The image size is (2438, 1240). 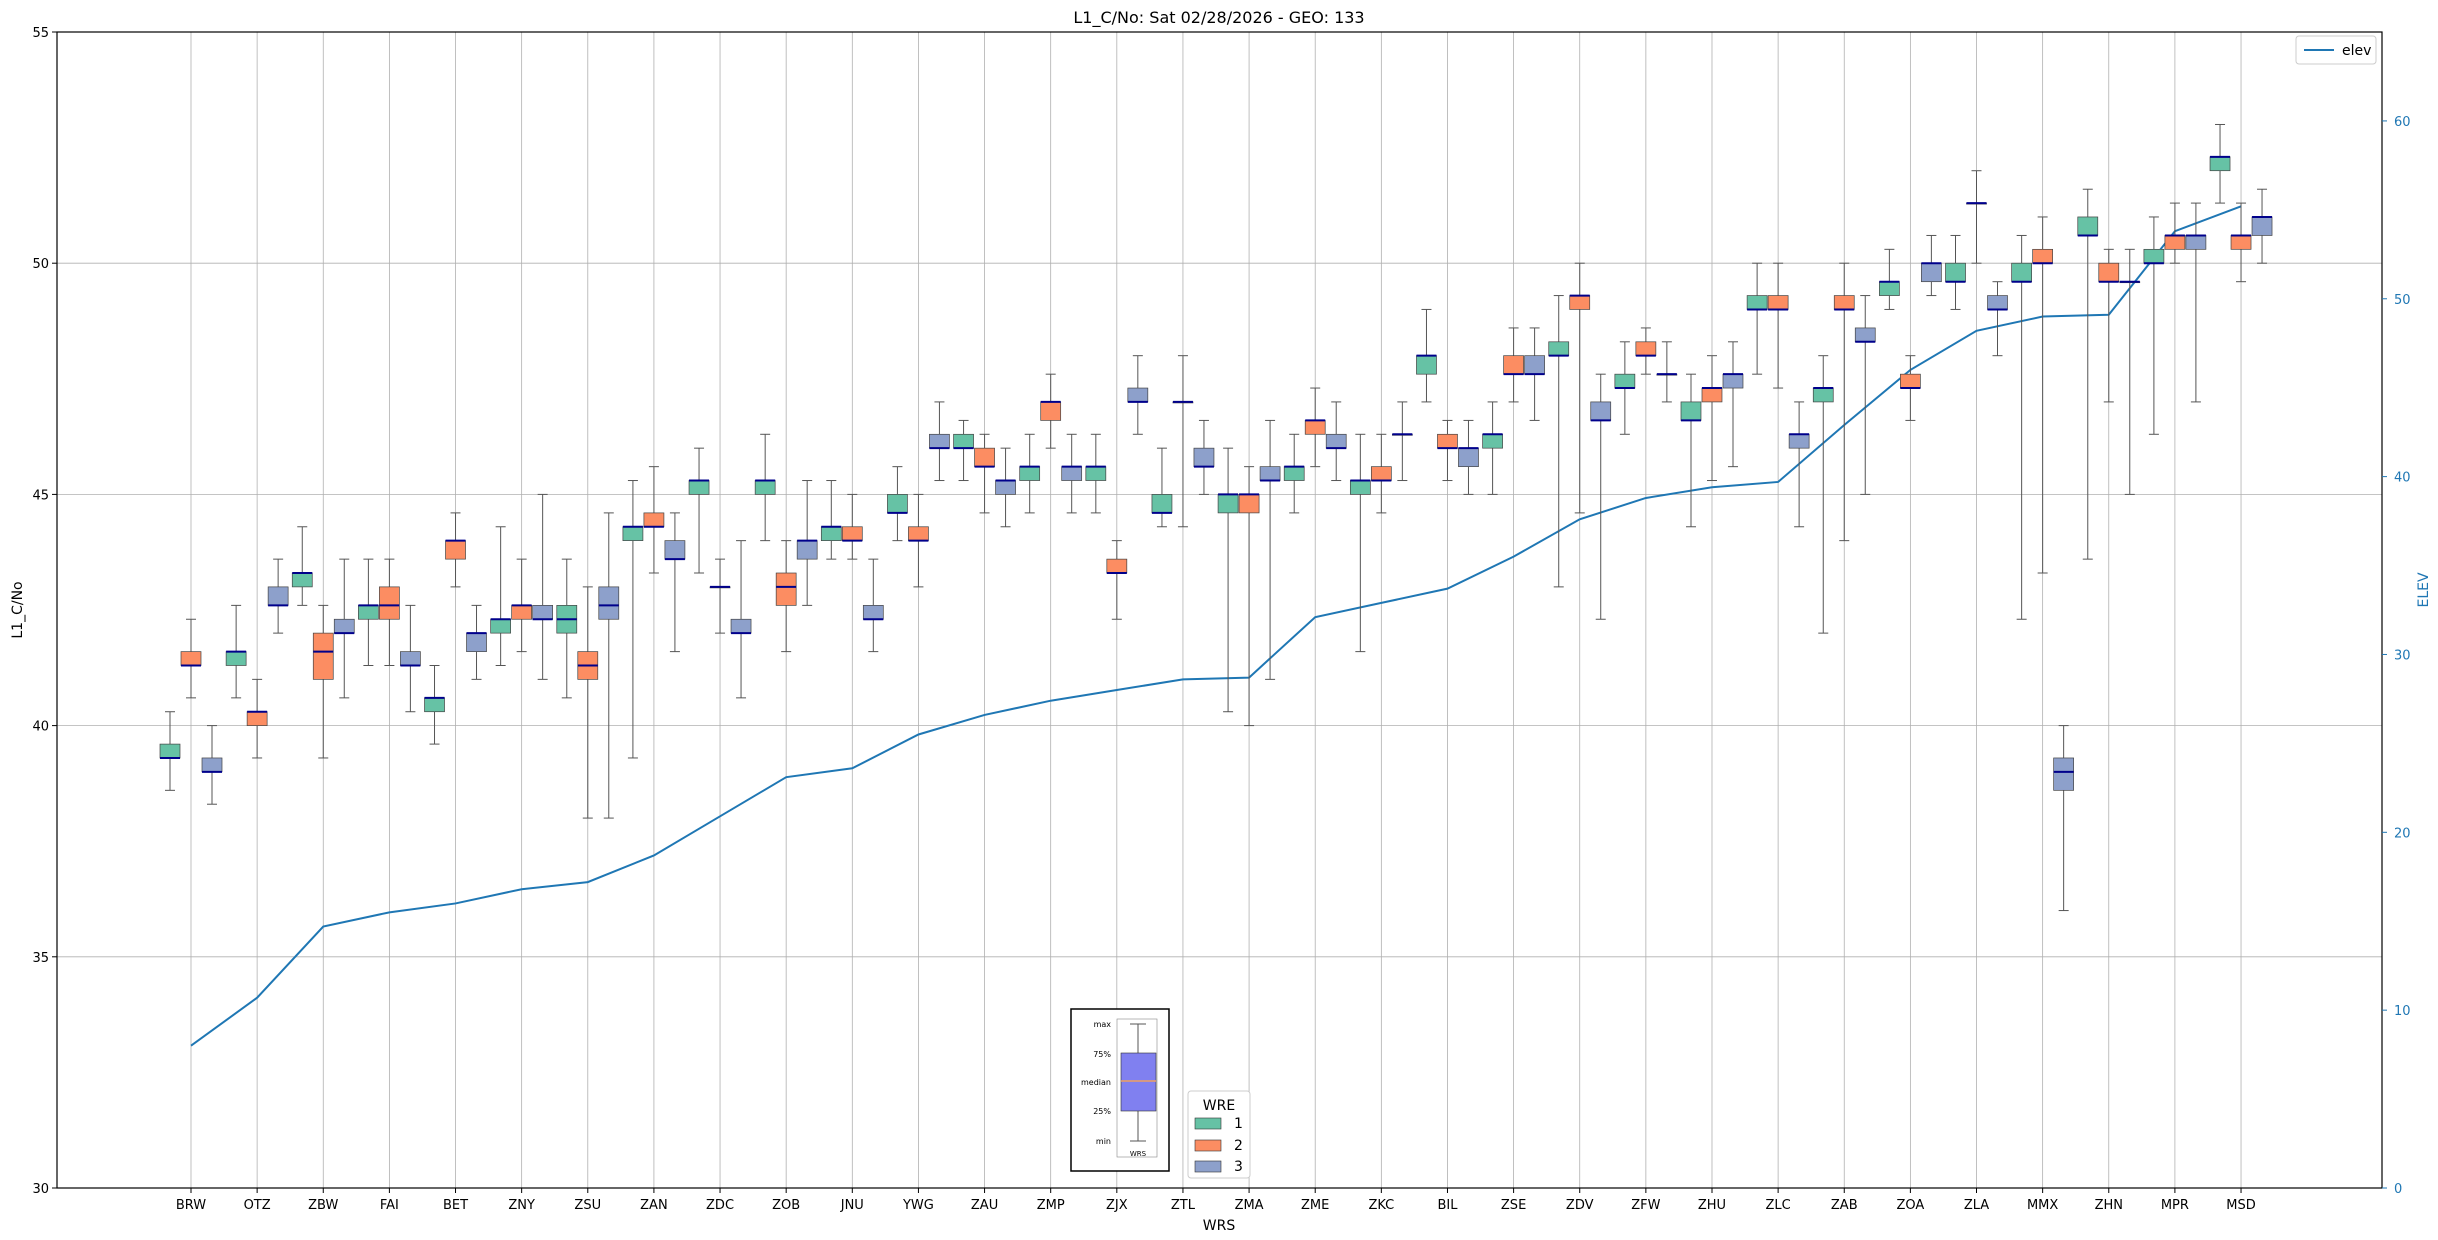 I want to click on box-zan-wre3, so click(x=675, y=582).